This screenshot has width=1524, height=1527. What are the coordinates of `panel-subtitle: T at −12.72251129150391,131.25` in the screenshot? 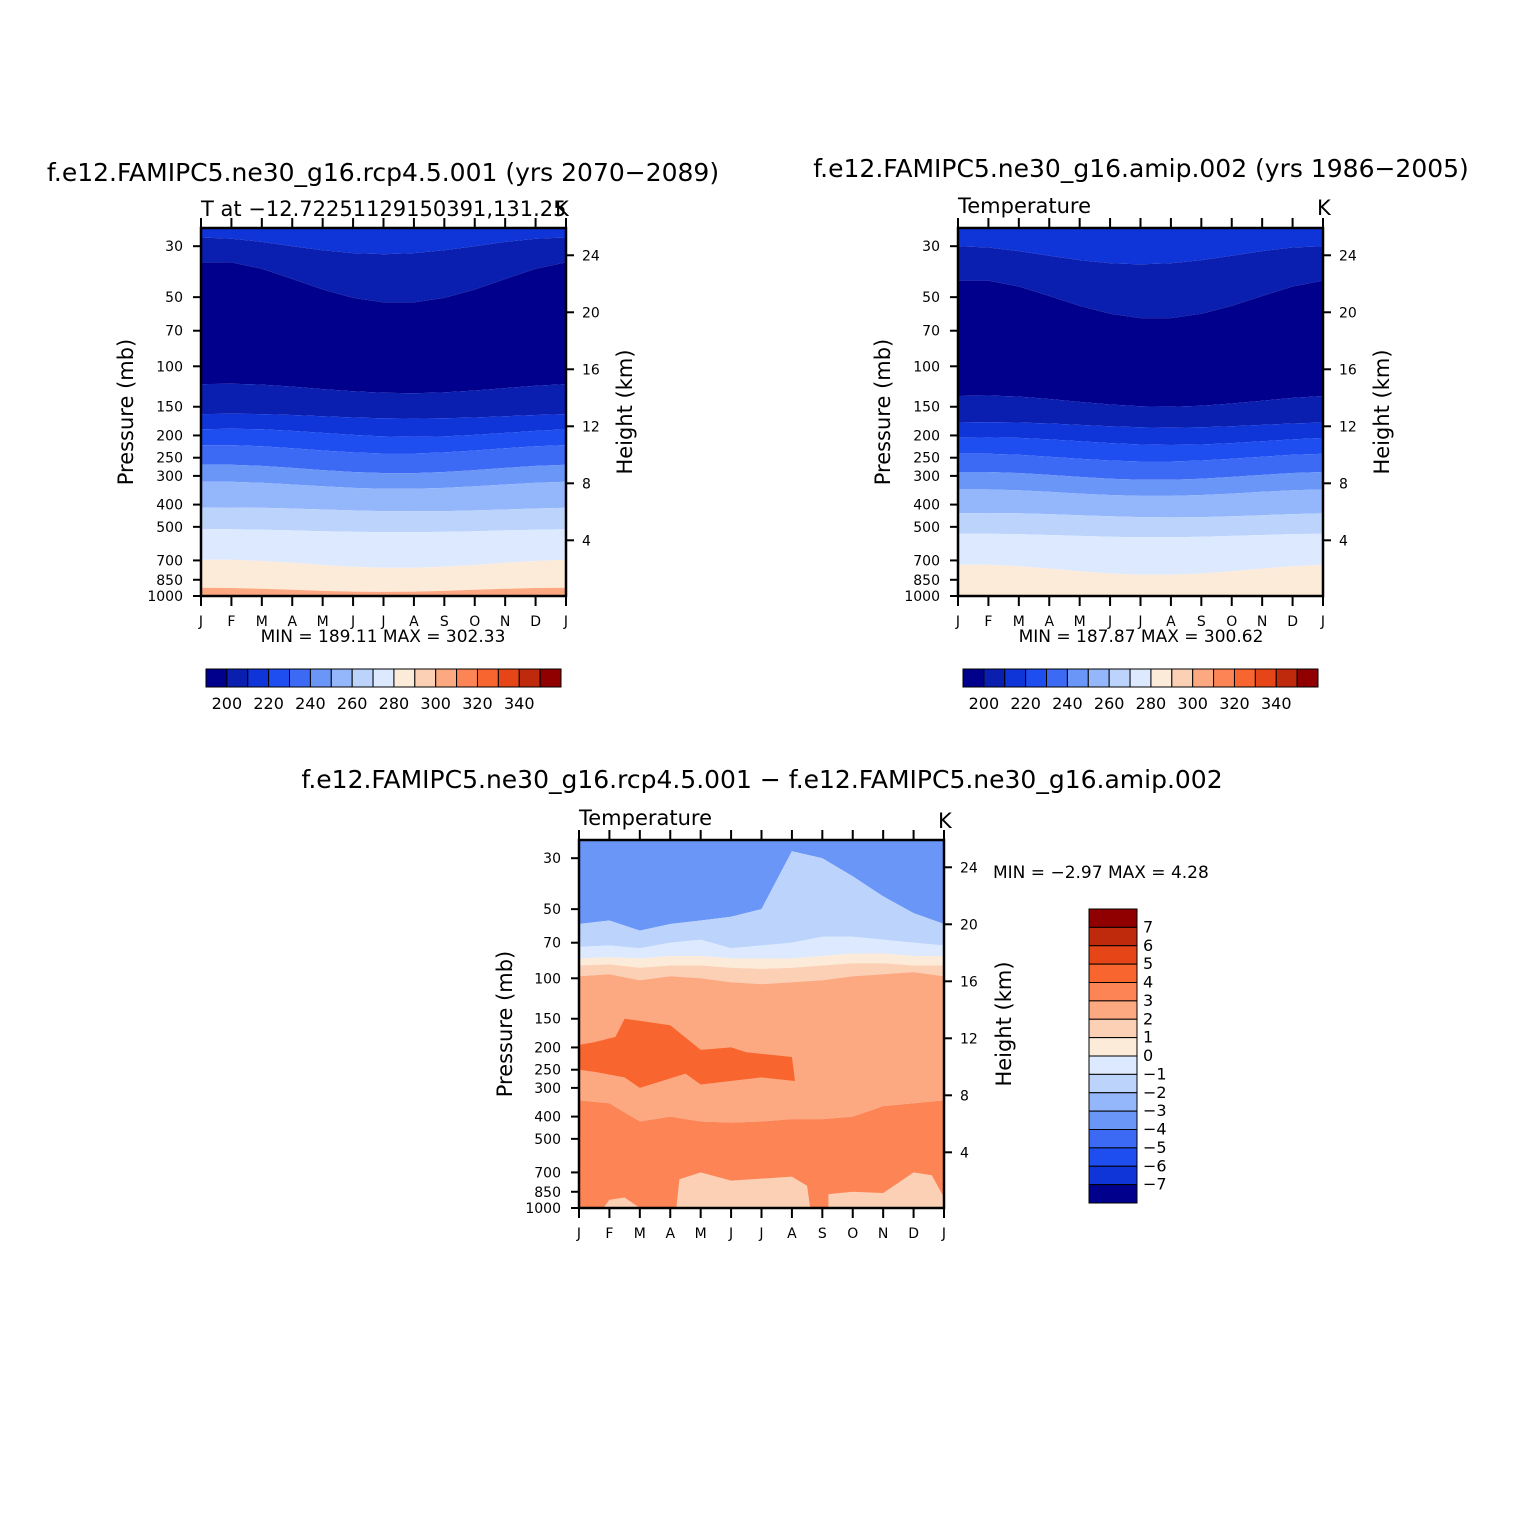 It's located at (383, 209).